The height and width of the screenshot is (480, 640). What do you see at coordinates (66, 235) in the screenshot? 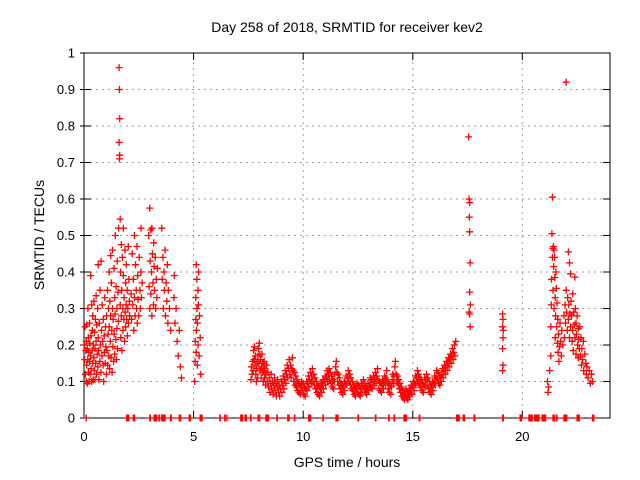
I see `svg-text: 0.5` at bounding box center [66, 235].